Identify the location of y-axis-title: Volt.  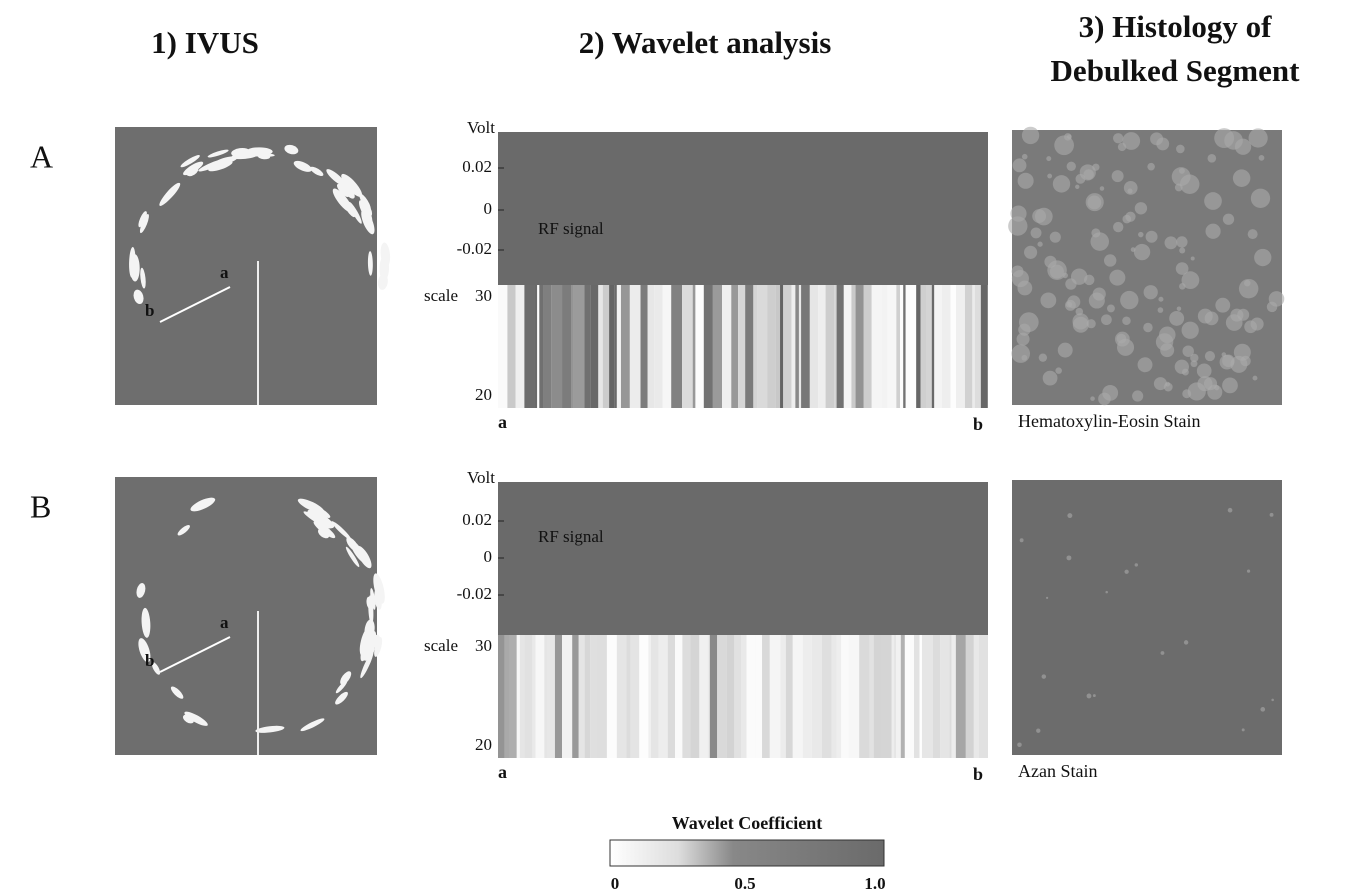
(481, 477).